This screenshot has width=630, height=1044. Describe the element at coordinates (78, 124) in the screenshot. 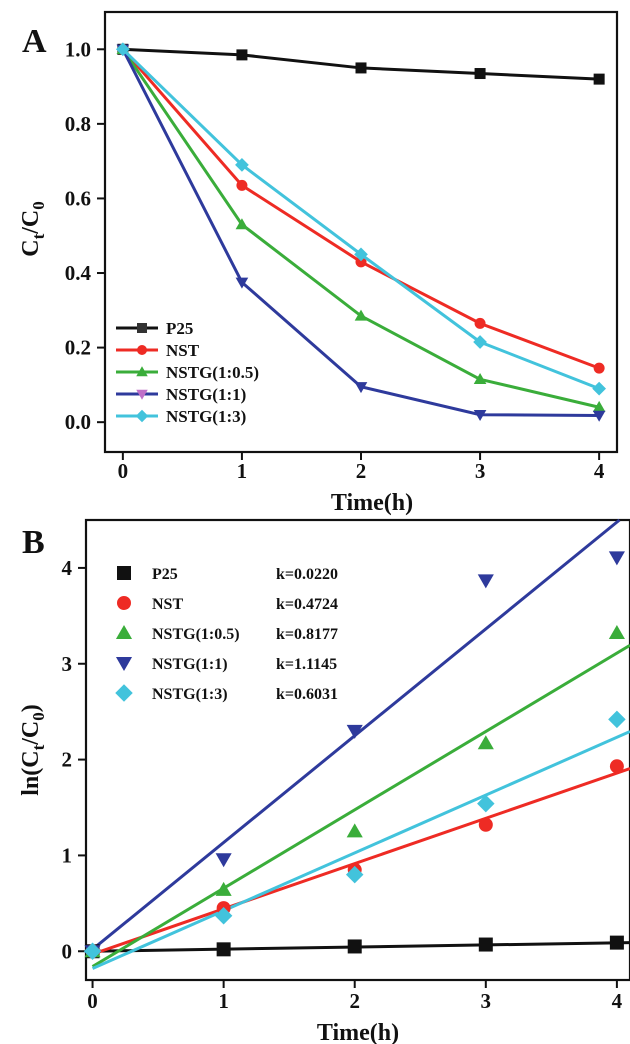

I see `panel-a-y-tick-label: 0.8` at that location.